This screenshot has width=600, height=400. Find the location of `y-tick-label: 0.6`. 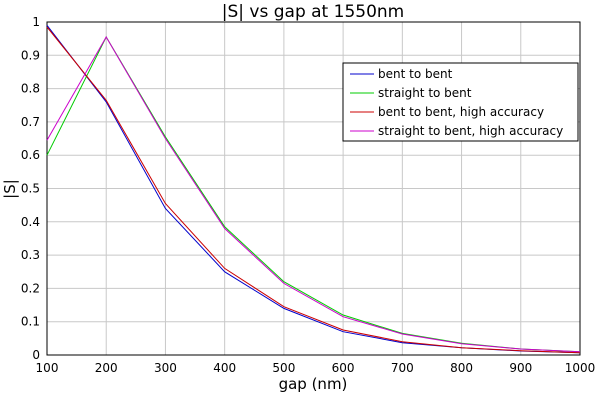

y-tick-label: 0.6 is located at coordinates (30, 155).